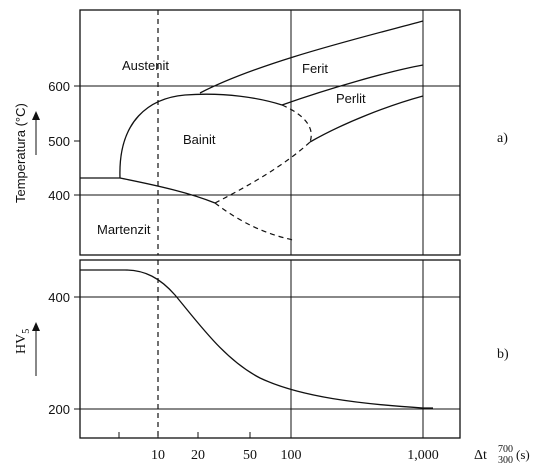  What do you see at coordinates (352, 85) in the screenshot?
I see `pearlite-start-curve` at bounding box center [352, 85].